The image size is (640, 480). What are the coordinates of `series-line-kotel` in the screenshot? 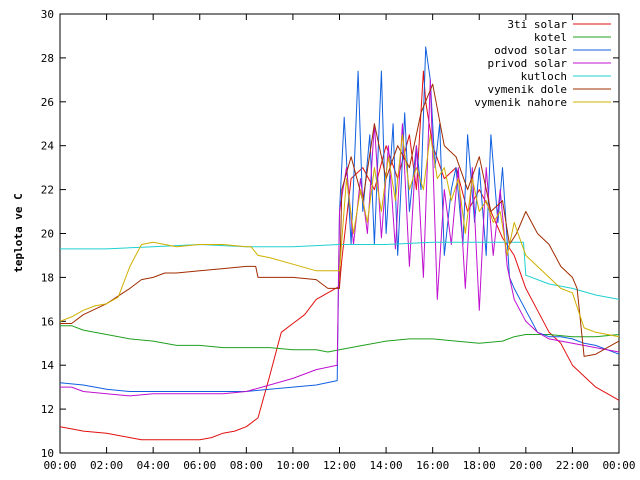 It's located at (340, 339).